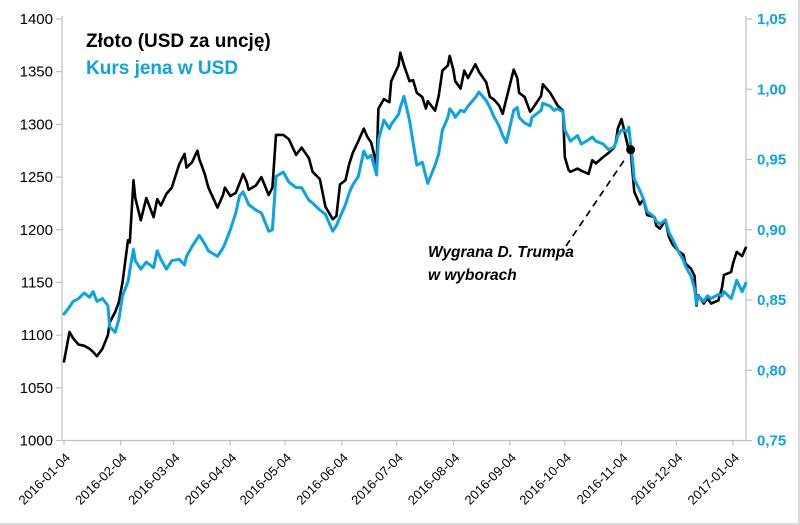 The height and width of the screenshot is (525, 800). I want to click on left-axis-tick-label: 1150, so click(37, 282).